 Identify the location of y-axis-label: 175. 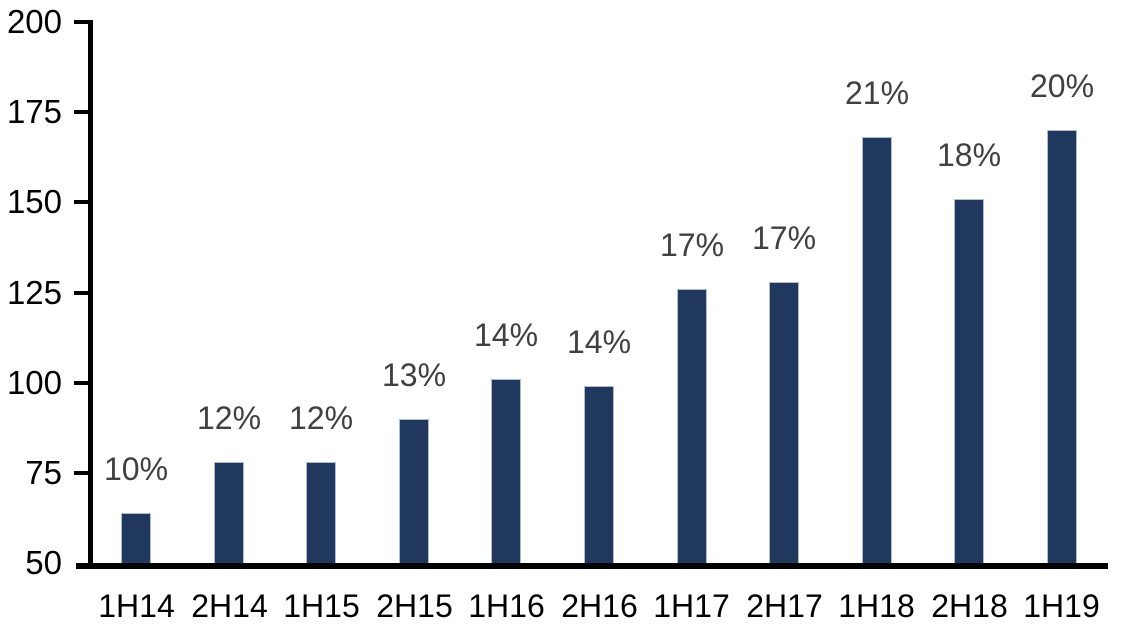
(34, 111).